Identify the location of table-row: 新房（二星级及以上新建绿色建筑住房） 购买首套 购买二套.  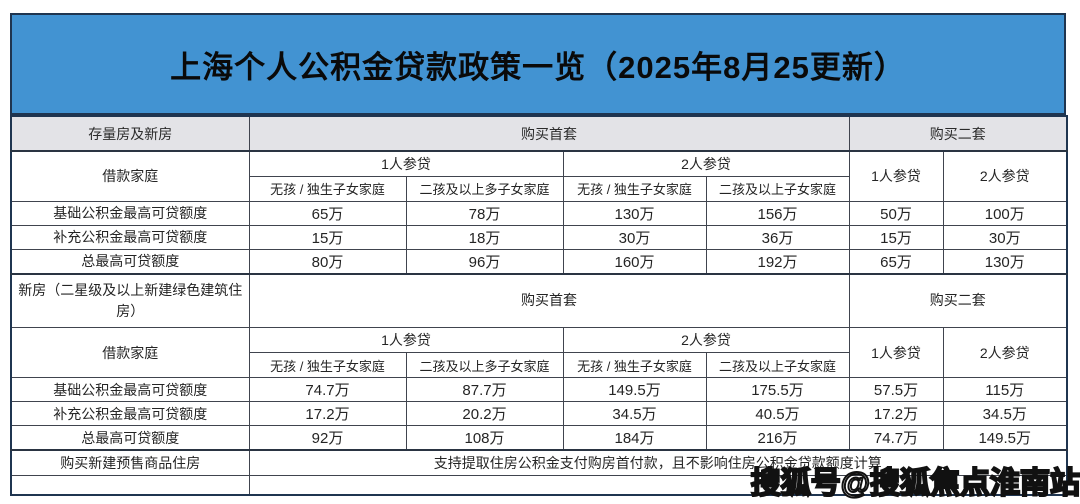
(539, 300).